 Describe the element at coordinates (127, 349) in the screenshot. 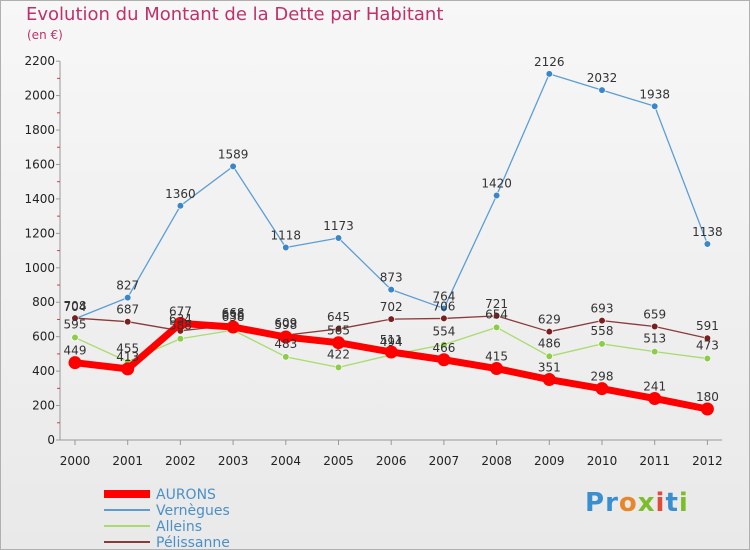

I see `data-label: 455` at that location.